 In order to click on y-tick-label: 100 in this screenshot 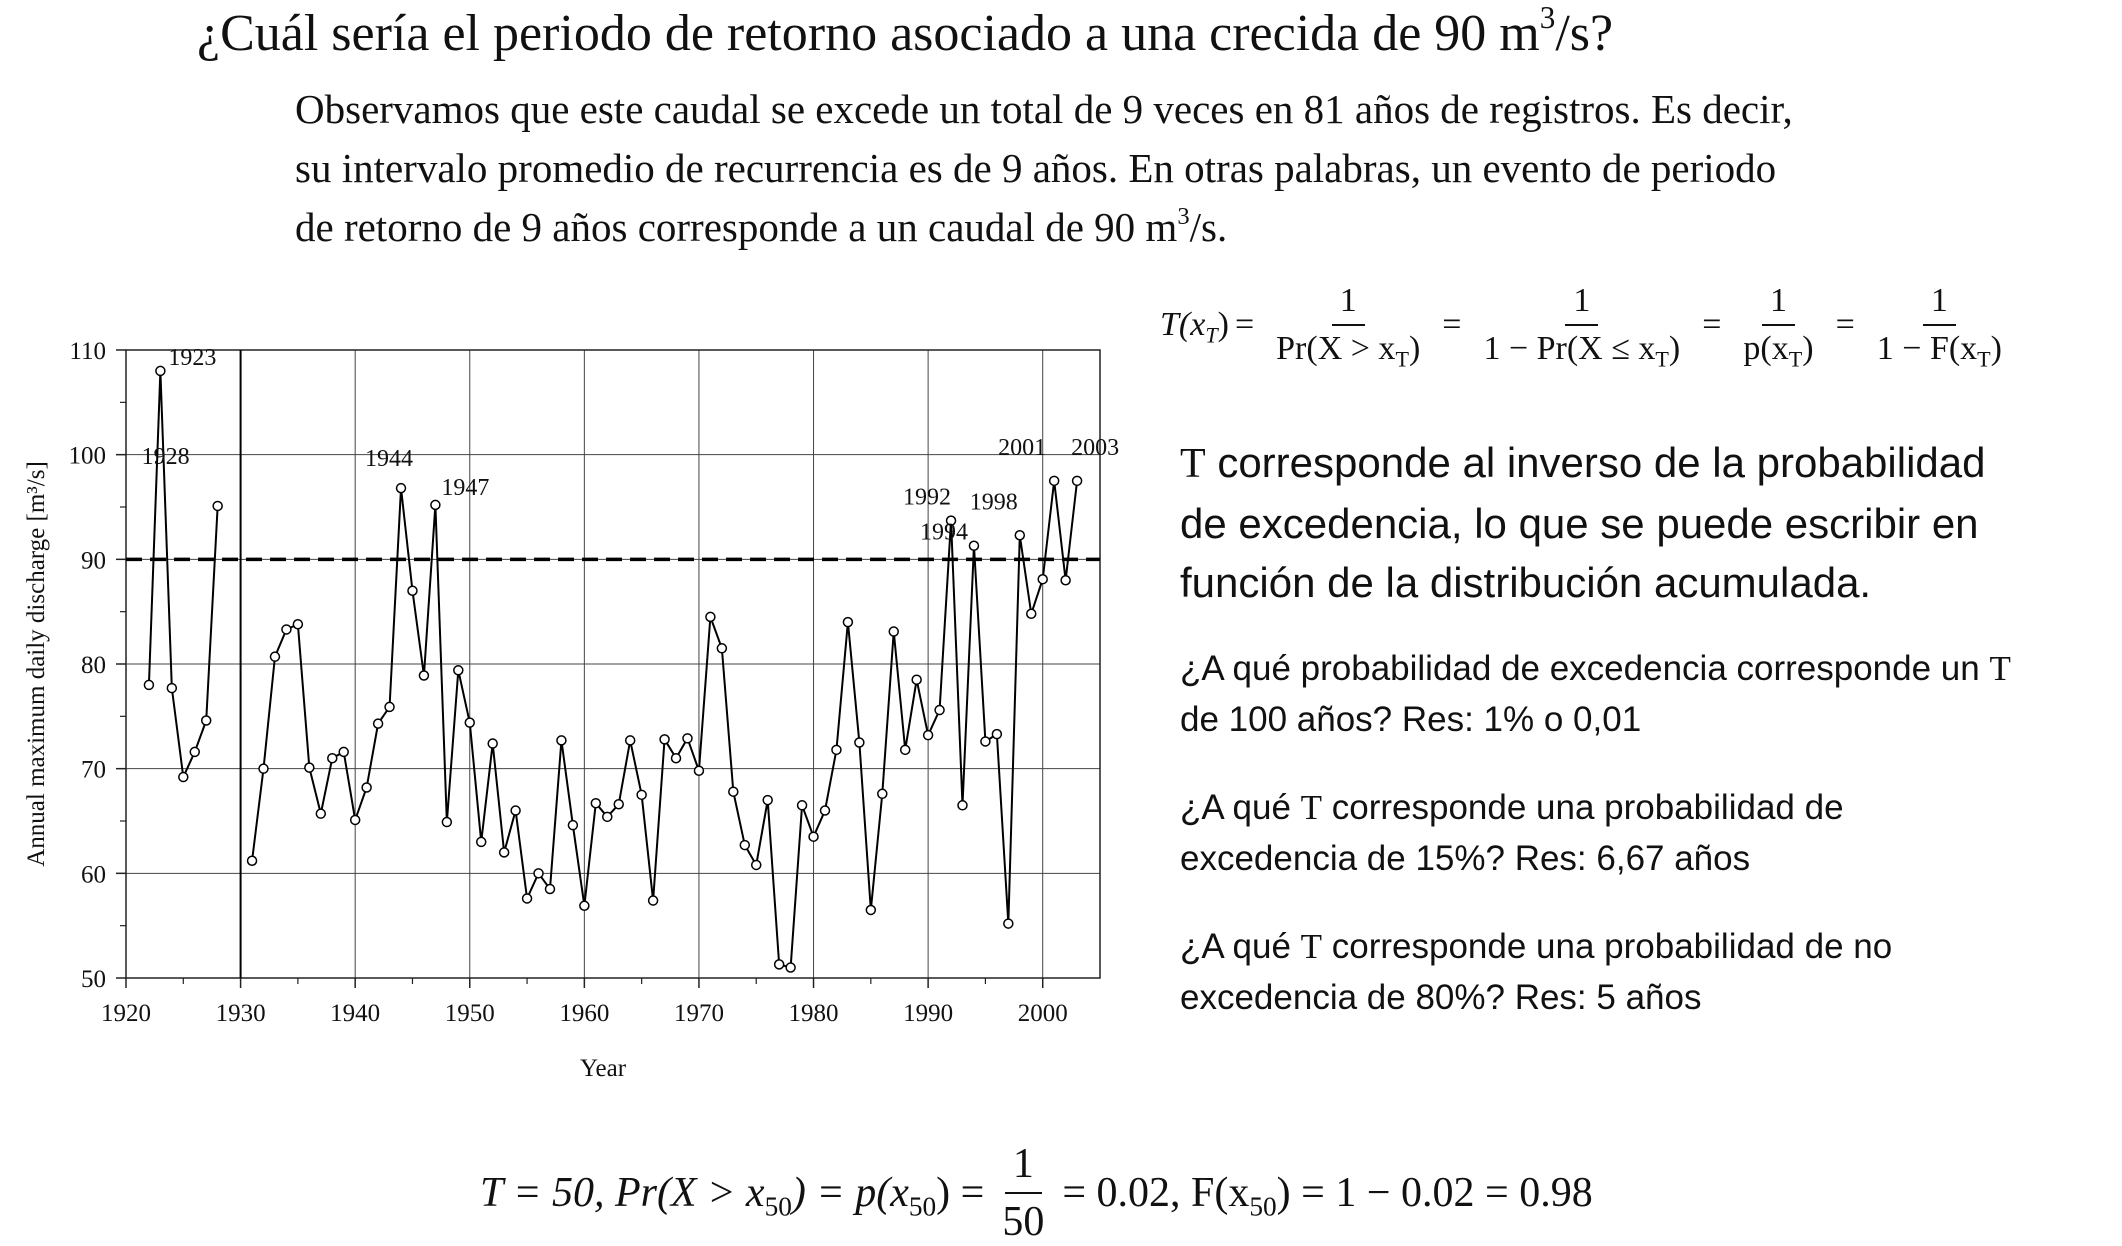, I will do `click(88, 456)`.